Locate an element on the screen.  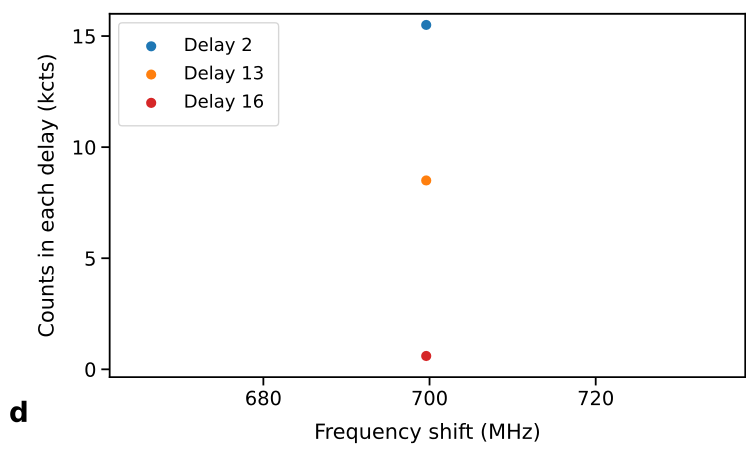
y-axis-title: Counts in each delay (kcts) is located at coordinates (48, 195).